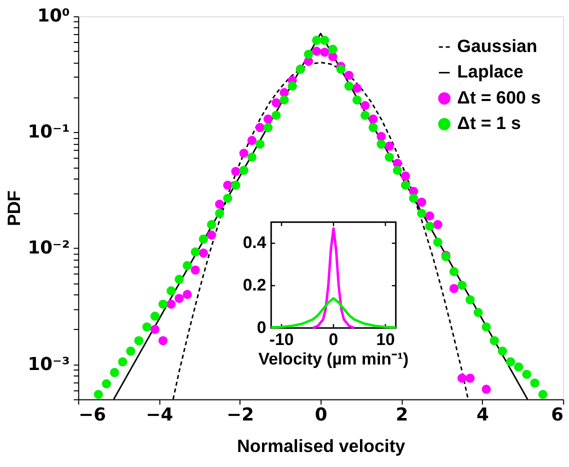  I want to click on legend-label: Δt = 600 s, so click(499, 97).